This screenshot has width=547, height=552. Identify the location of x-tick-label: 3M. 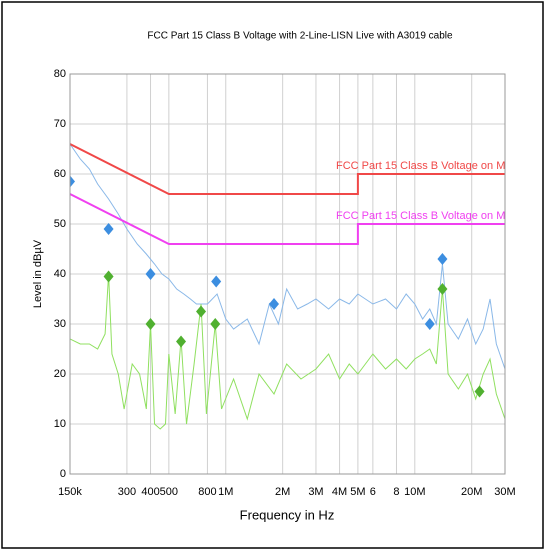
(315, 492).